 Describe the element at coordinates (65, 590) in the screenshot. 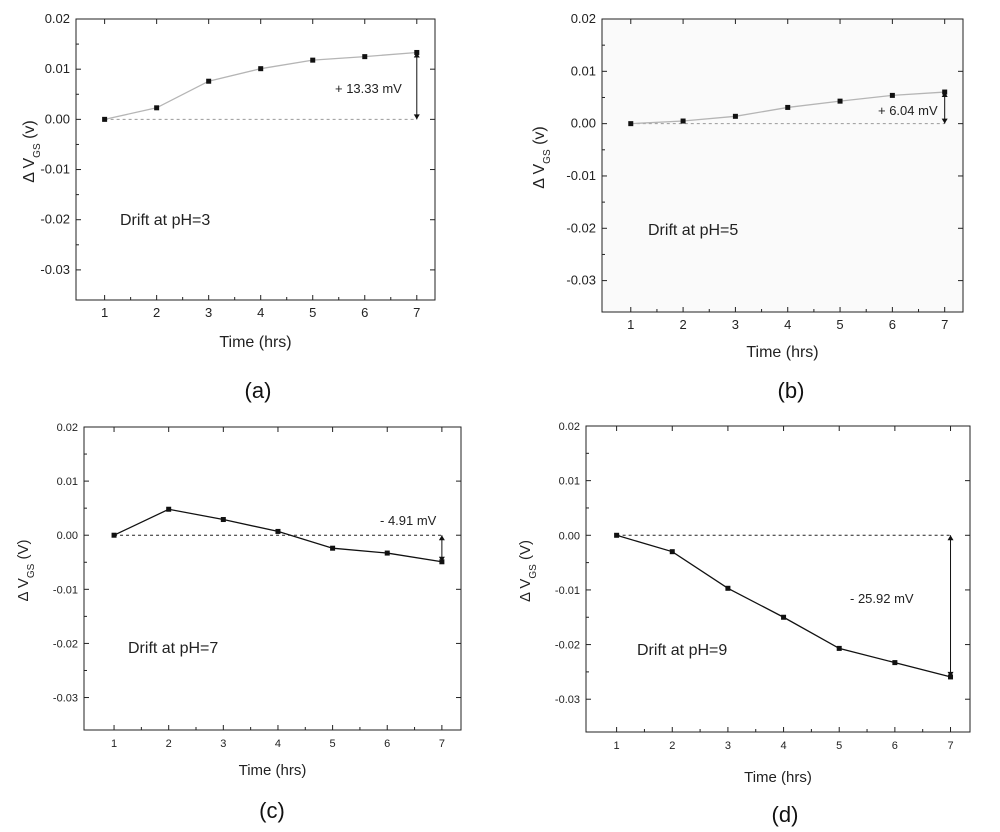

I see `y-tick-label: -0.01` at that location.